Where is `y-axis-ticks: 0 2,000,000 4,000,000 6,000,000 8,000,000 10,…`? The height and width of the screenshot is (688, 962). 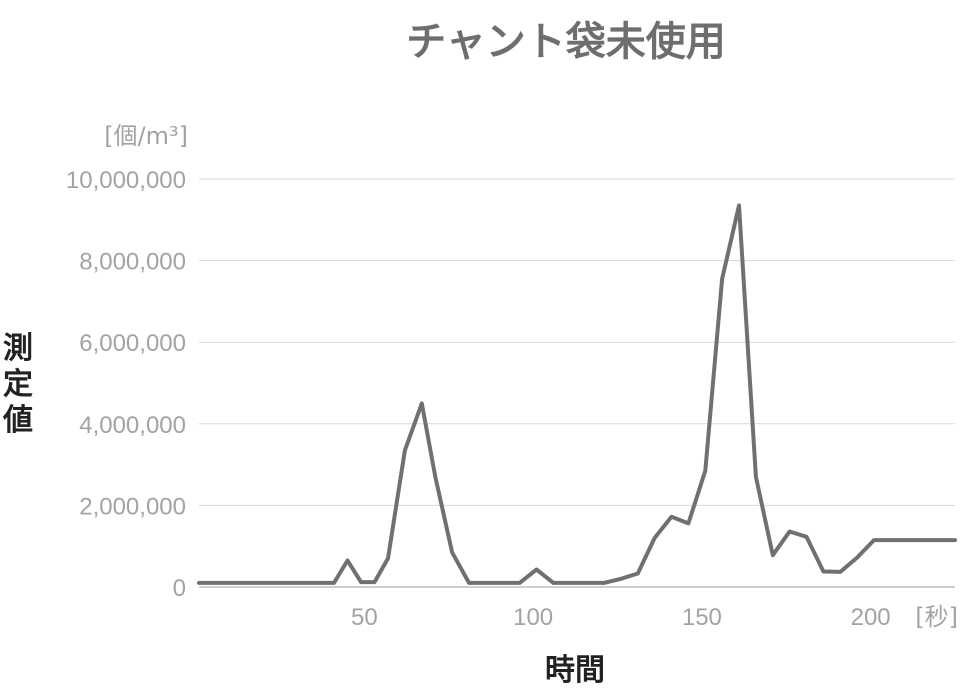 y-axis-ticks: 0 2,000,000 4,000,000 6,000,000 8,000,000 10,… is located at coordinates (126, 384).